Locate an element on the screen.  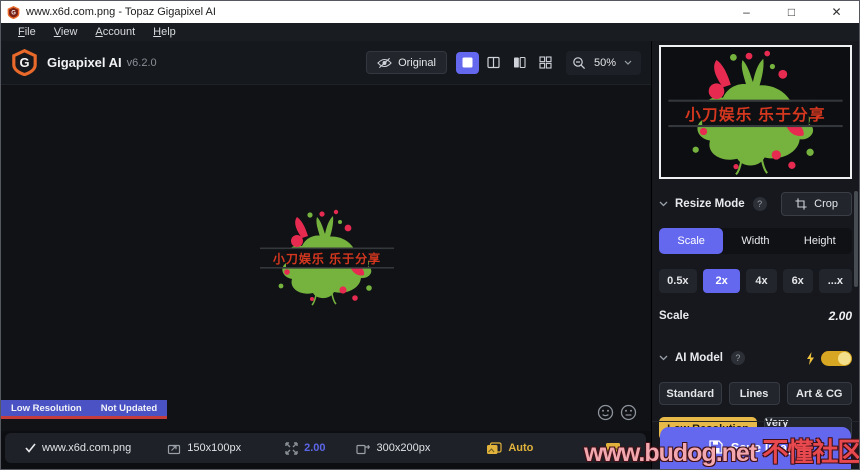
resize-mode-label: Resize Mode is located at coordinates (710, 204).